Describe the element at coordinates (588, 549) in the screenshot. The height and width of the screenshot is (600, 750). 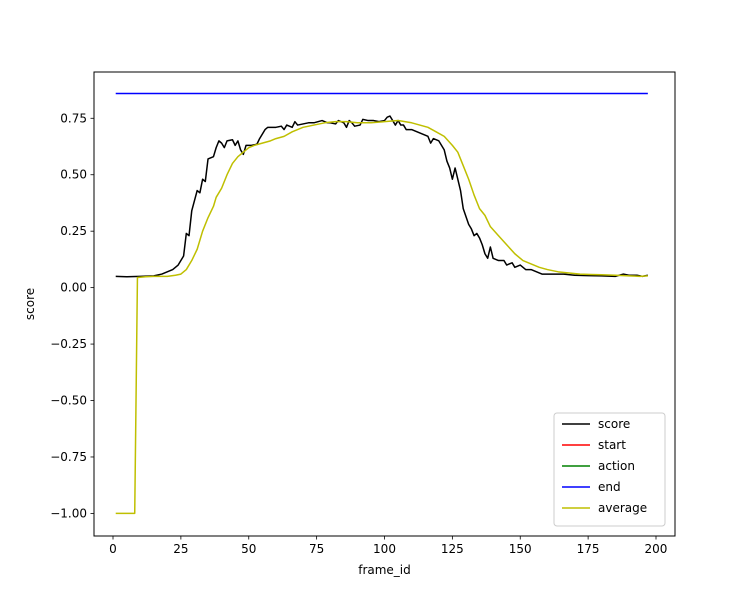
I see `x-tick-label: 175` at that location.